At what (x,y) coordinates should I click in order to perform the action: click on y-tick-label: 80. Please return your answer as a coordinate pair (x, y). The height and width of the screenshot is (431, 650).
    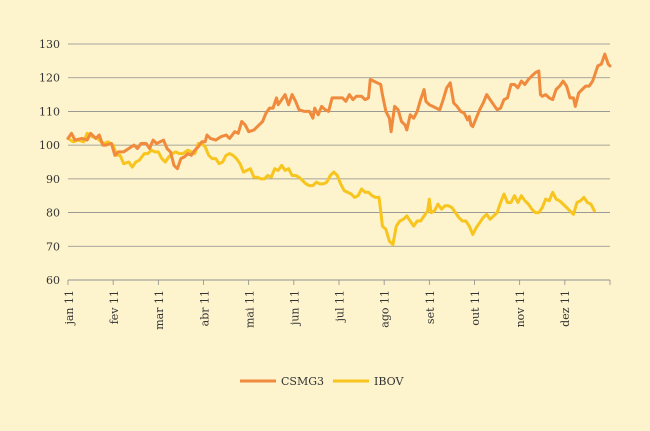
    Looking at the image, I should click on (53, 213).